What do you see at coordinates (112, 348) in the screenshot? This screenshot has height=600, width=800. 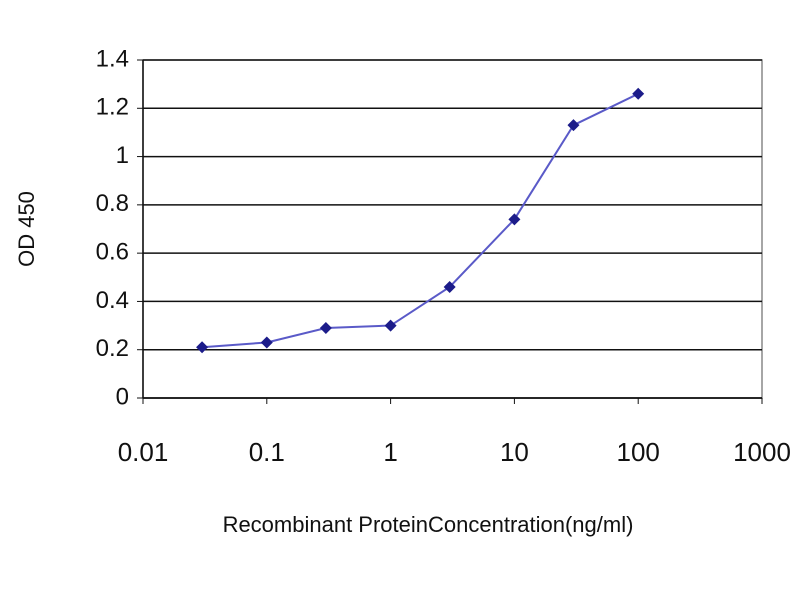 I see `y-tick-label: 0.2` at bounding box center [112, 348].